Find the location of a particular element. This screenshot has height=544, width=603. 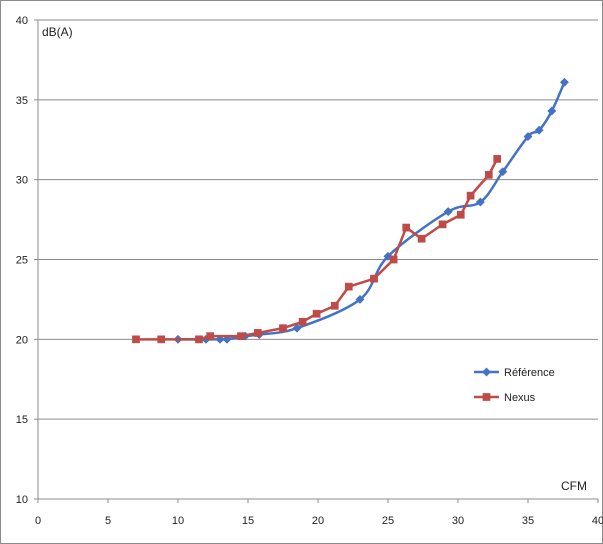

y-tick-label: 35 is located at coordinates (22, 101).